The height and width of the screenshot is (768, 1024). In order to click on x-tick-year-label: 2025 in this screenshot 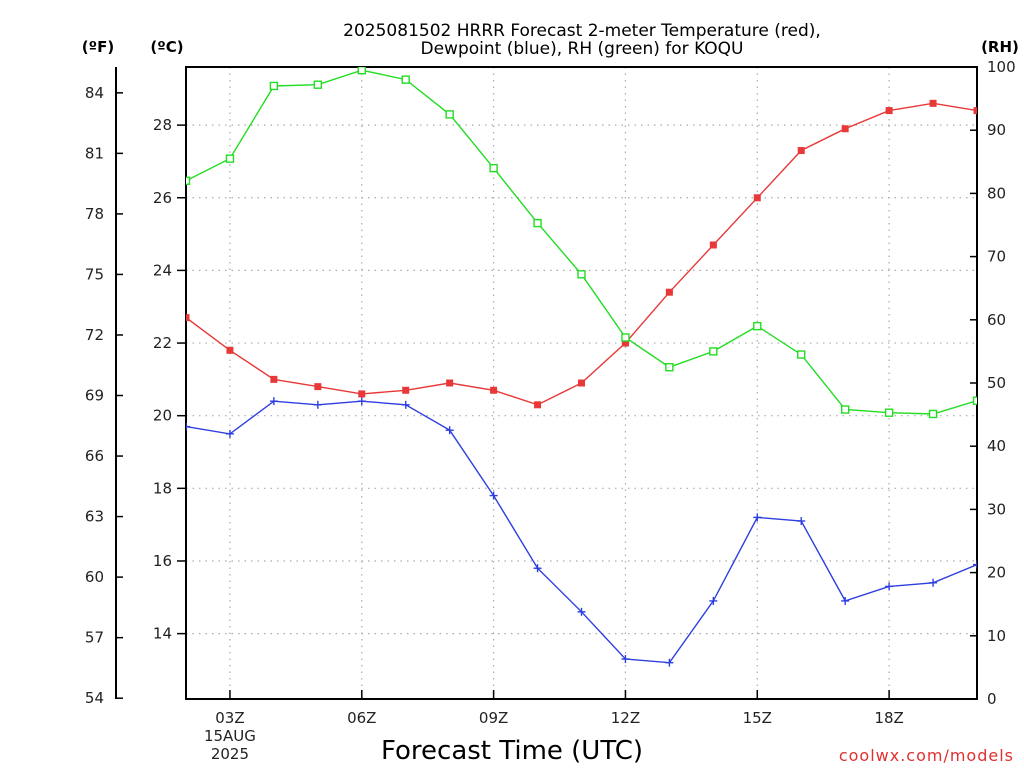, I will do `click(230, 754)`.